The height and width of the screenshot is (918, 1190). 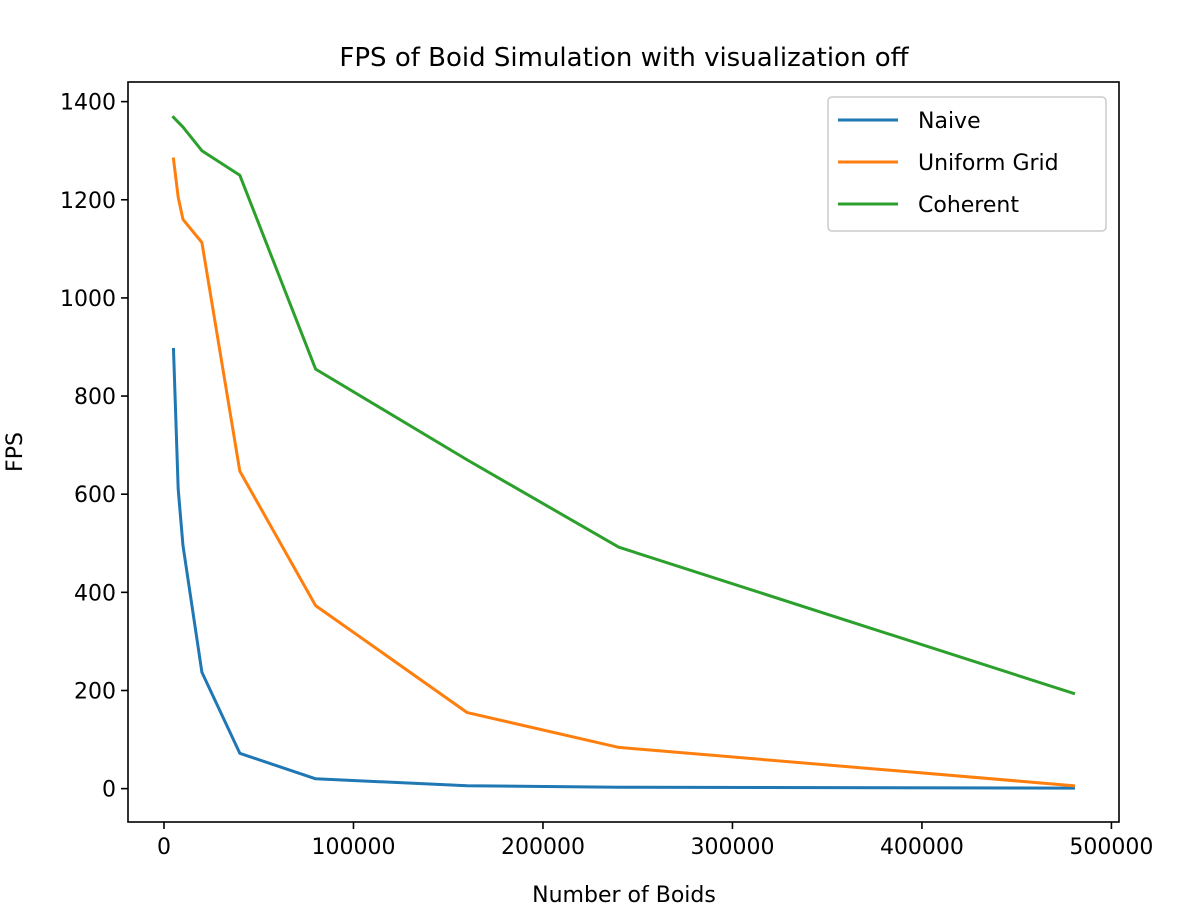 What do you see at coordinates (732, 847) in the screenshot?
I see `x-tick-label: 300000` at bounding box center [732, 847].